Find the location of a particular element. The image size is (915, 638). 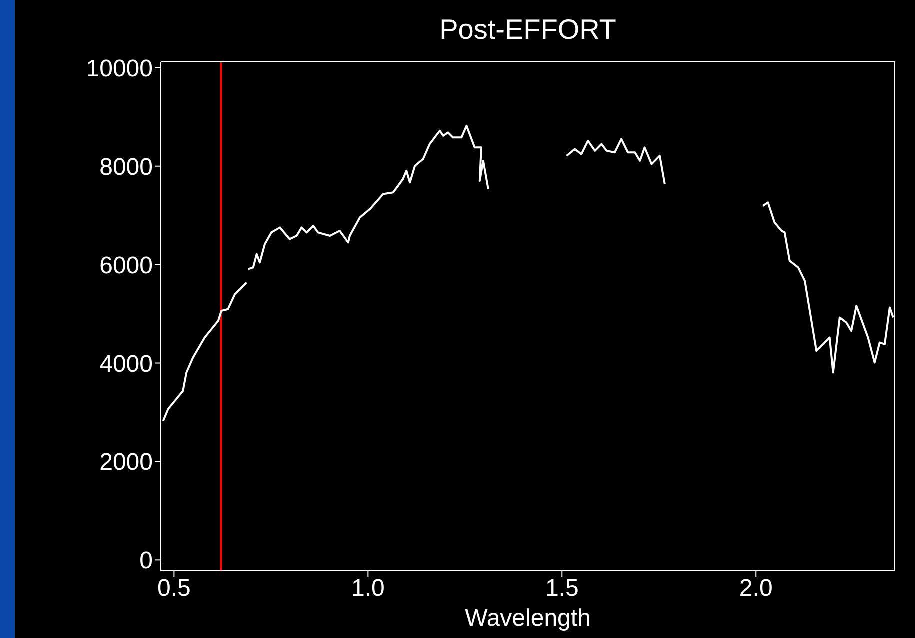

y-tick-label: 6000 is located at coordinates (126, 266).